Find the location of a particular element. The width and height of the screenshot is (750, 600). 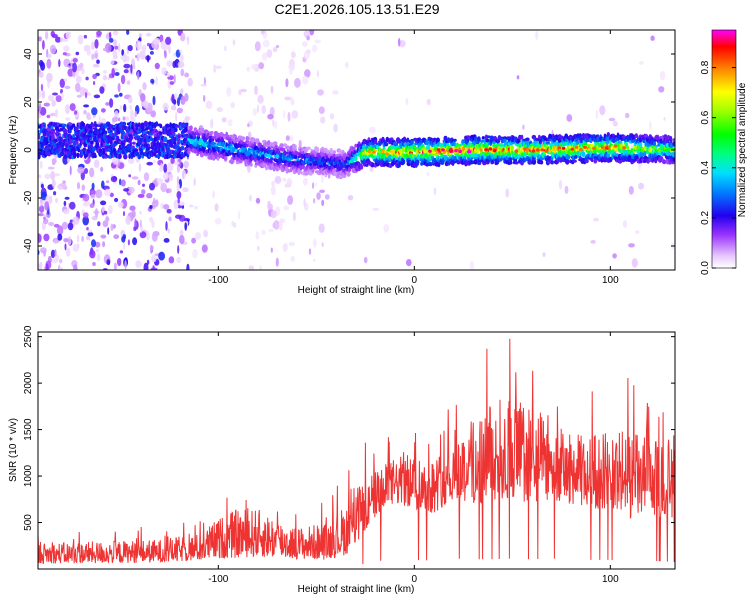

spectrogram-x-axis-title: Height of straight line (km) is located at coordinates (356, 290).